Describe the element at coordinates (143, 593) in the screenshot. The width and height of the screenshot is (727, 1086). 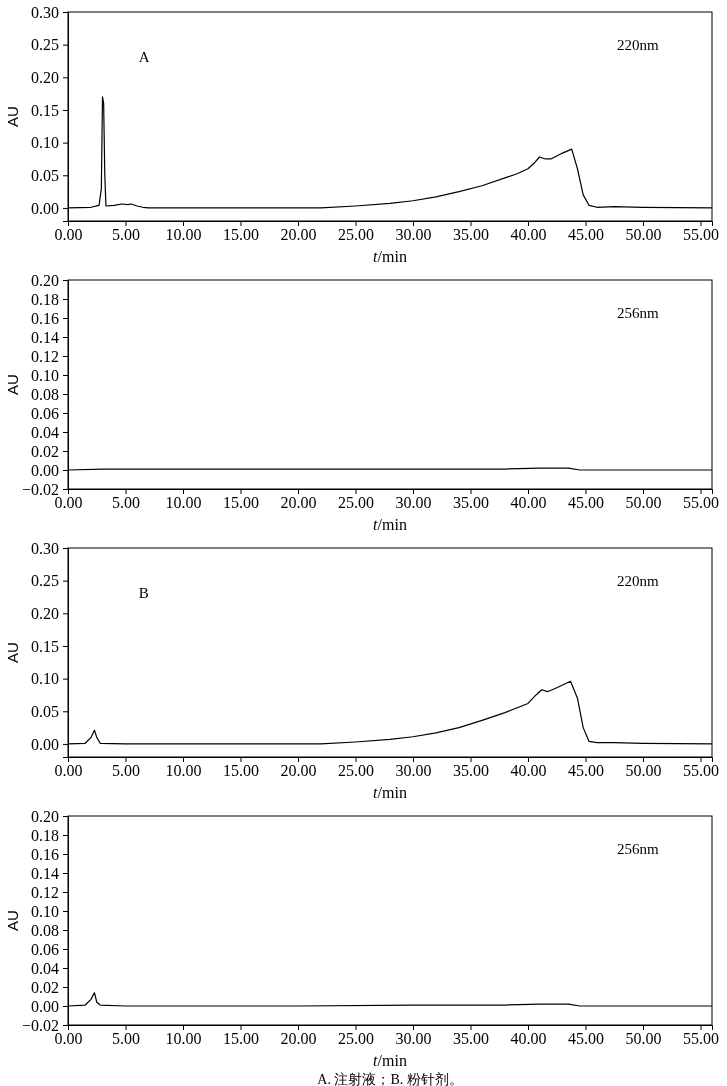
I see `text: B` at that location.